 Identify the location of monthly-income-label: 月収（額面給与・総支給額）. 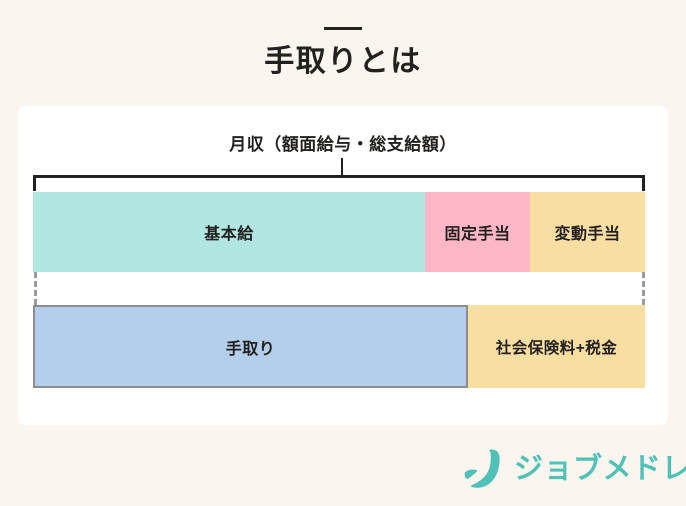
(343, 144).